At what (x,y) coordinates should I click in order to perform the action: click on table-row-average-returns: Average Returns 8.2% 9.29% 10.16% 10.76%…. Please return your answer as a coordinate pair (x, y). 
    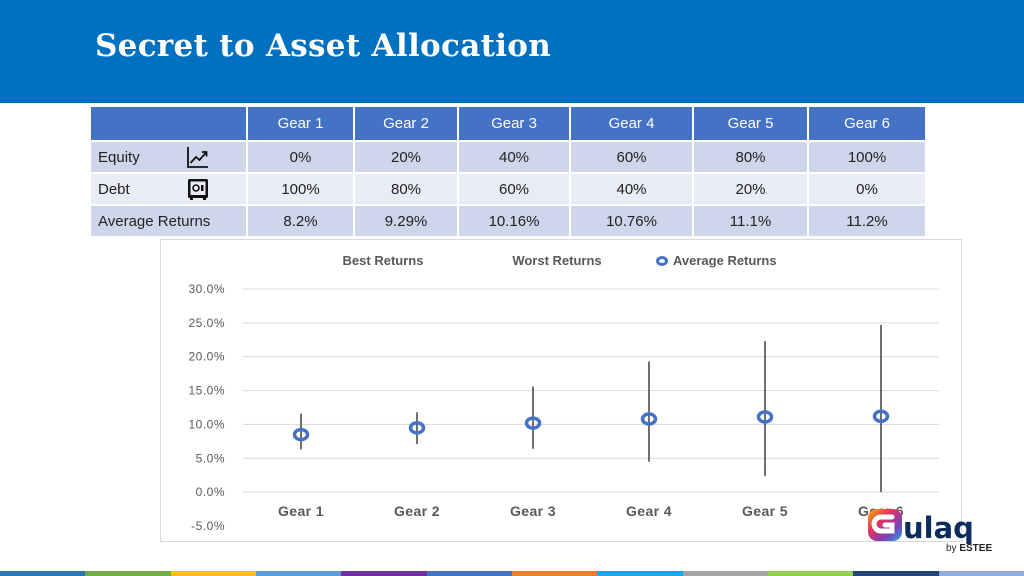
    Looking at the image, I should click on (508, 221).